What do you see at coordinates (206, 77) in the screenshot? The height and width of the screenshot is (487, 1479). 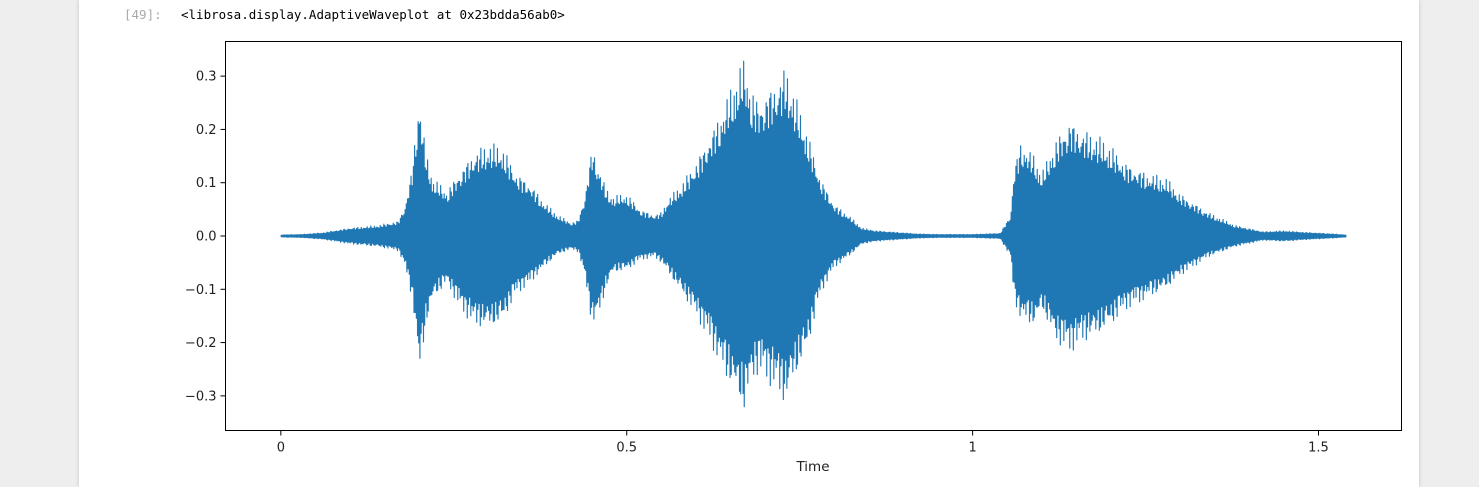 I see `y-tick-label: 0.3` at bounding box center [206, 77].